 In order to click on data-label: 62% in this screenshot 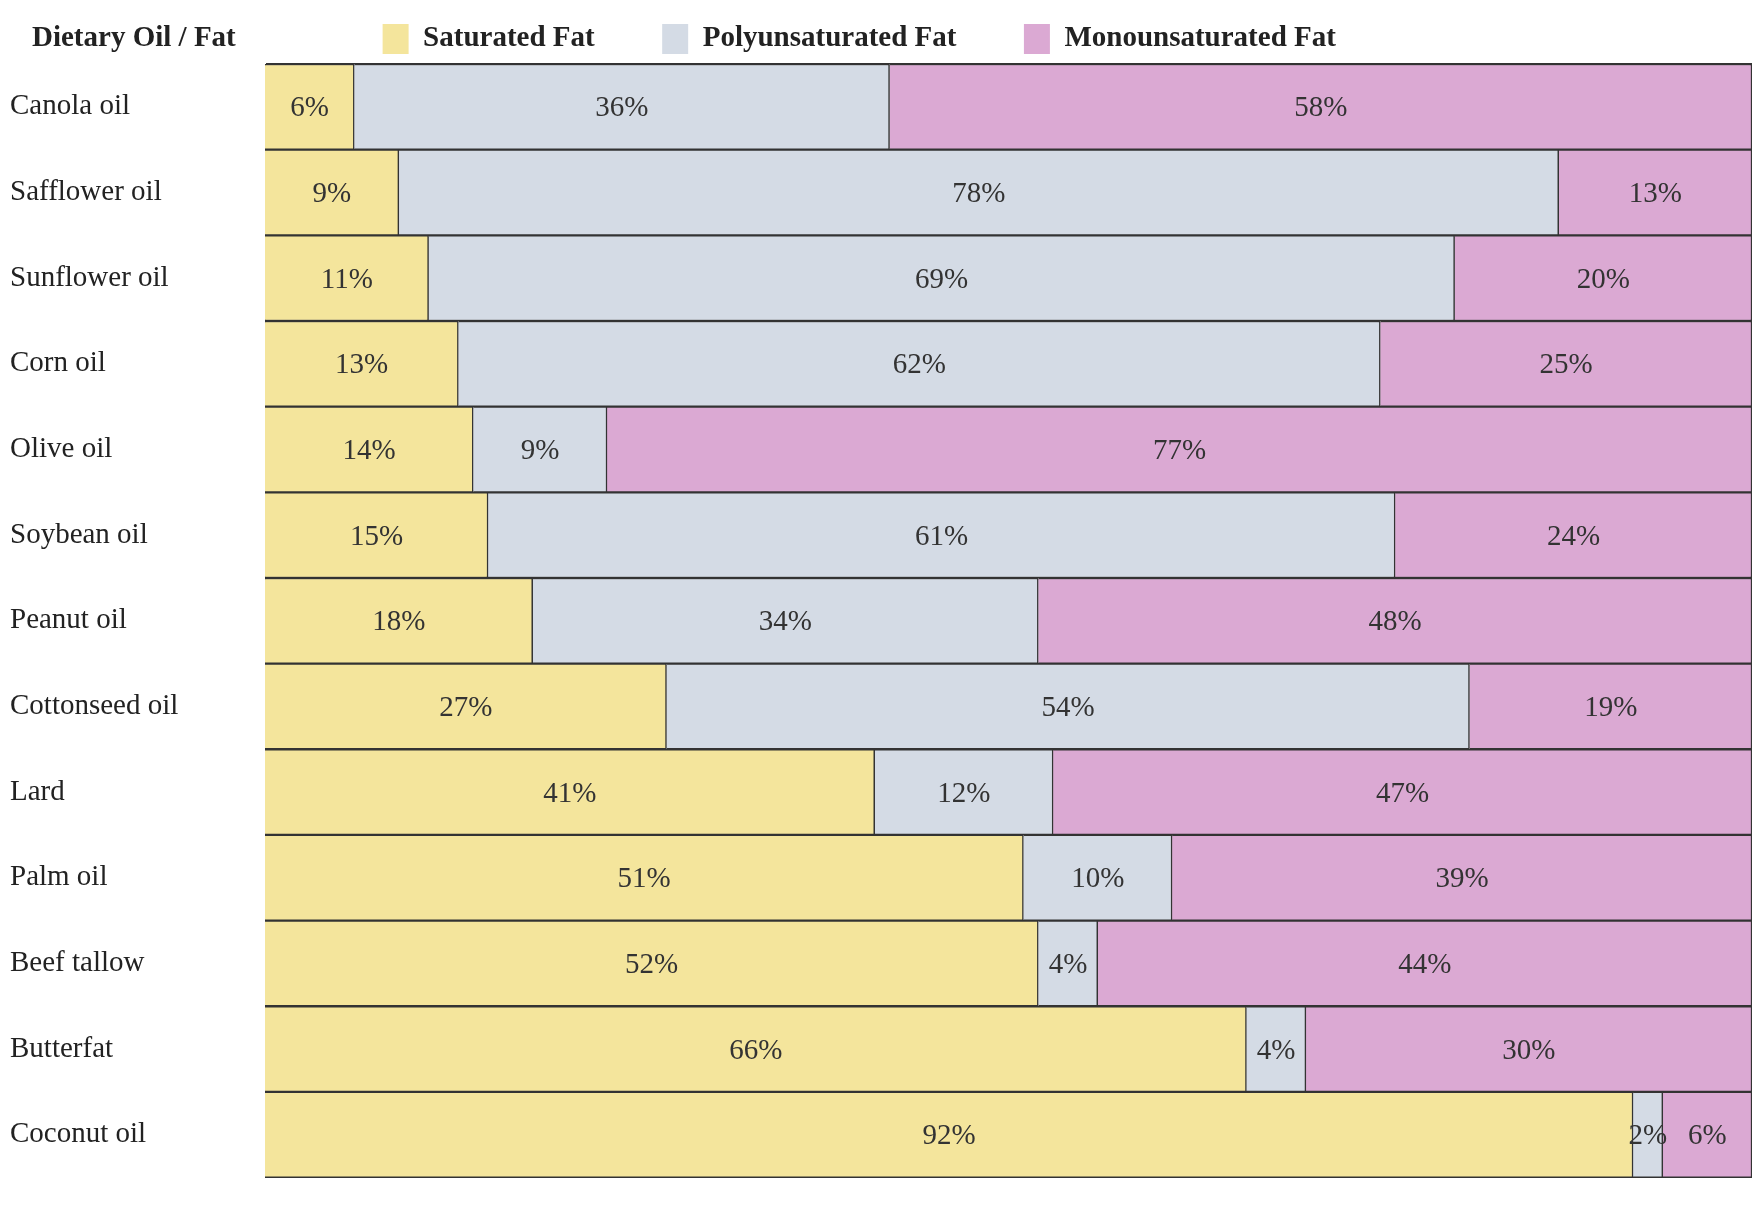, I will do `click(919, 363)`.